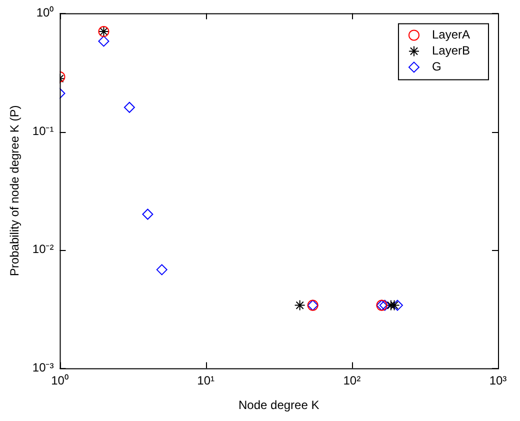 The width and height of the screenshot is (520, 421). What do you see at coordinates (437, 67) in the screenshot?
I see `legend-label: G` at bounding box center [437, 67].